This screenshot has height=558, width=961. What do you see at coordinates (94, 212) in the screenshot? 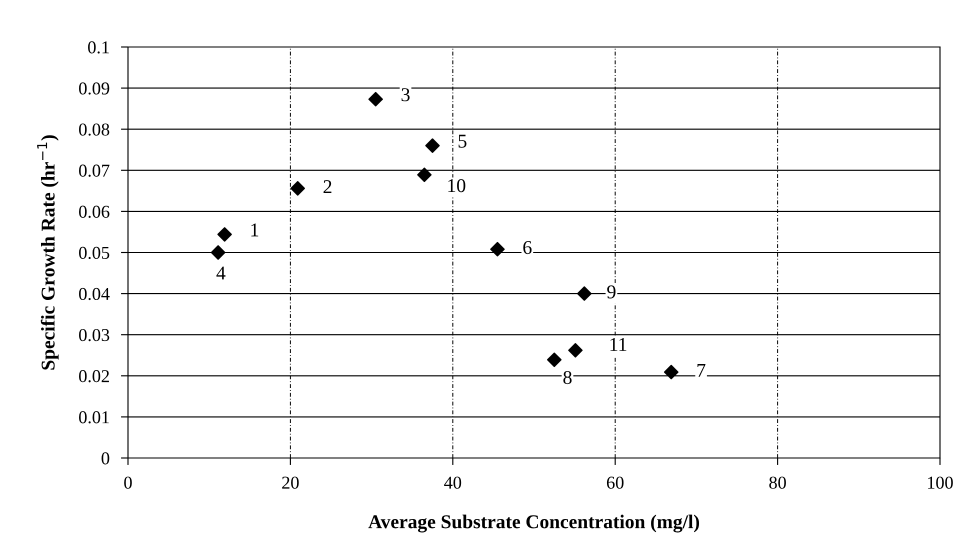
I see `y-tick-label: 0.06` at bounding box center [94, 212].